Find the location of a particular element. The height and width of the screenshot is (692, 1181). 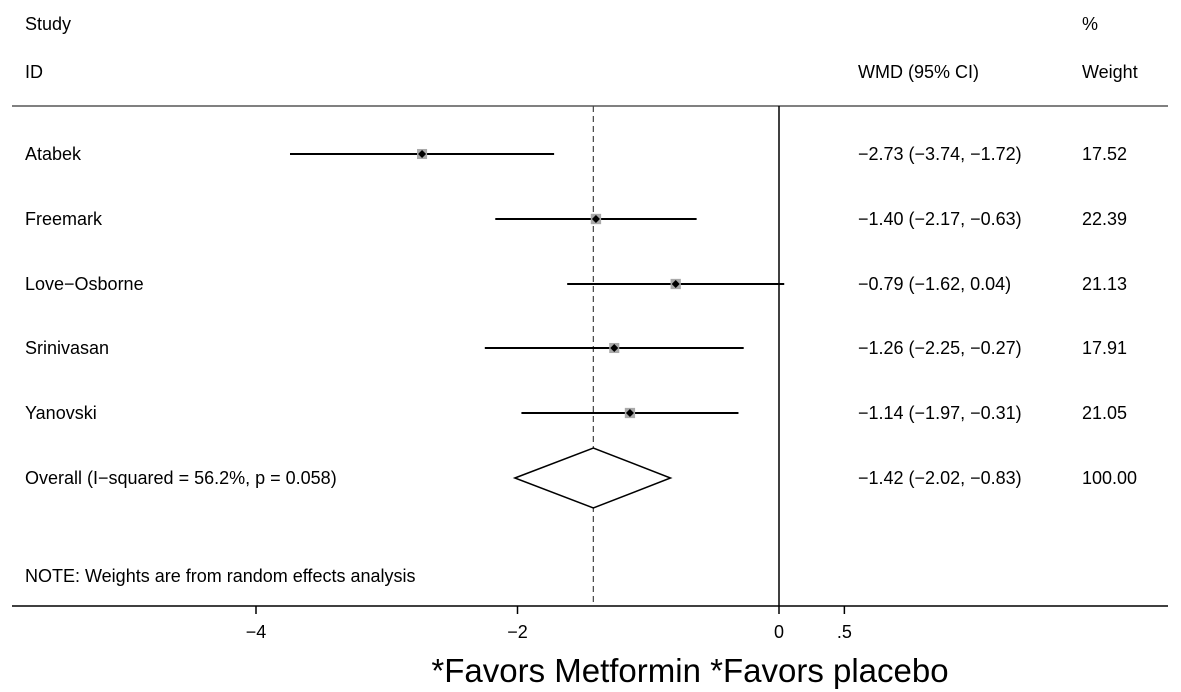

weight-text: 22.39 is located at coordinates (1104, 219).